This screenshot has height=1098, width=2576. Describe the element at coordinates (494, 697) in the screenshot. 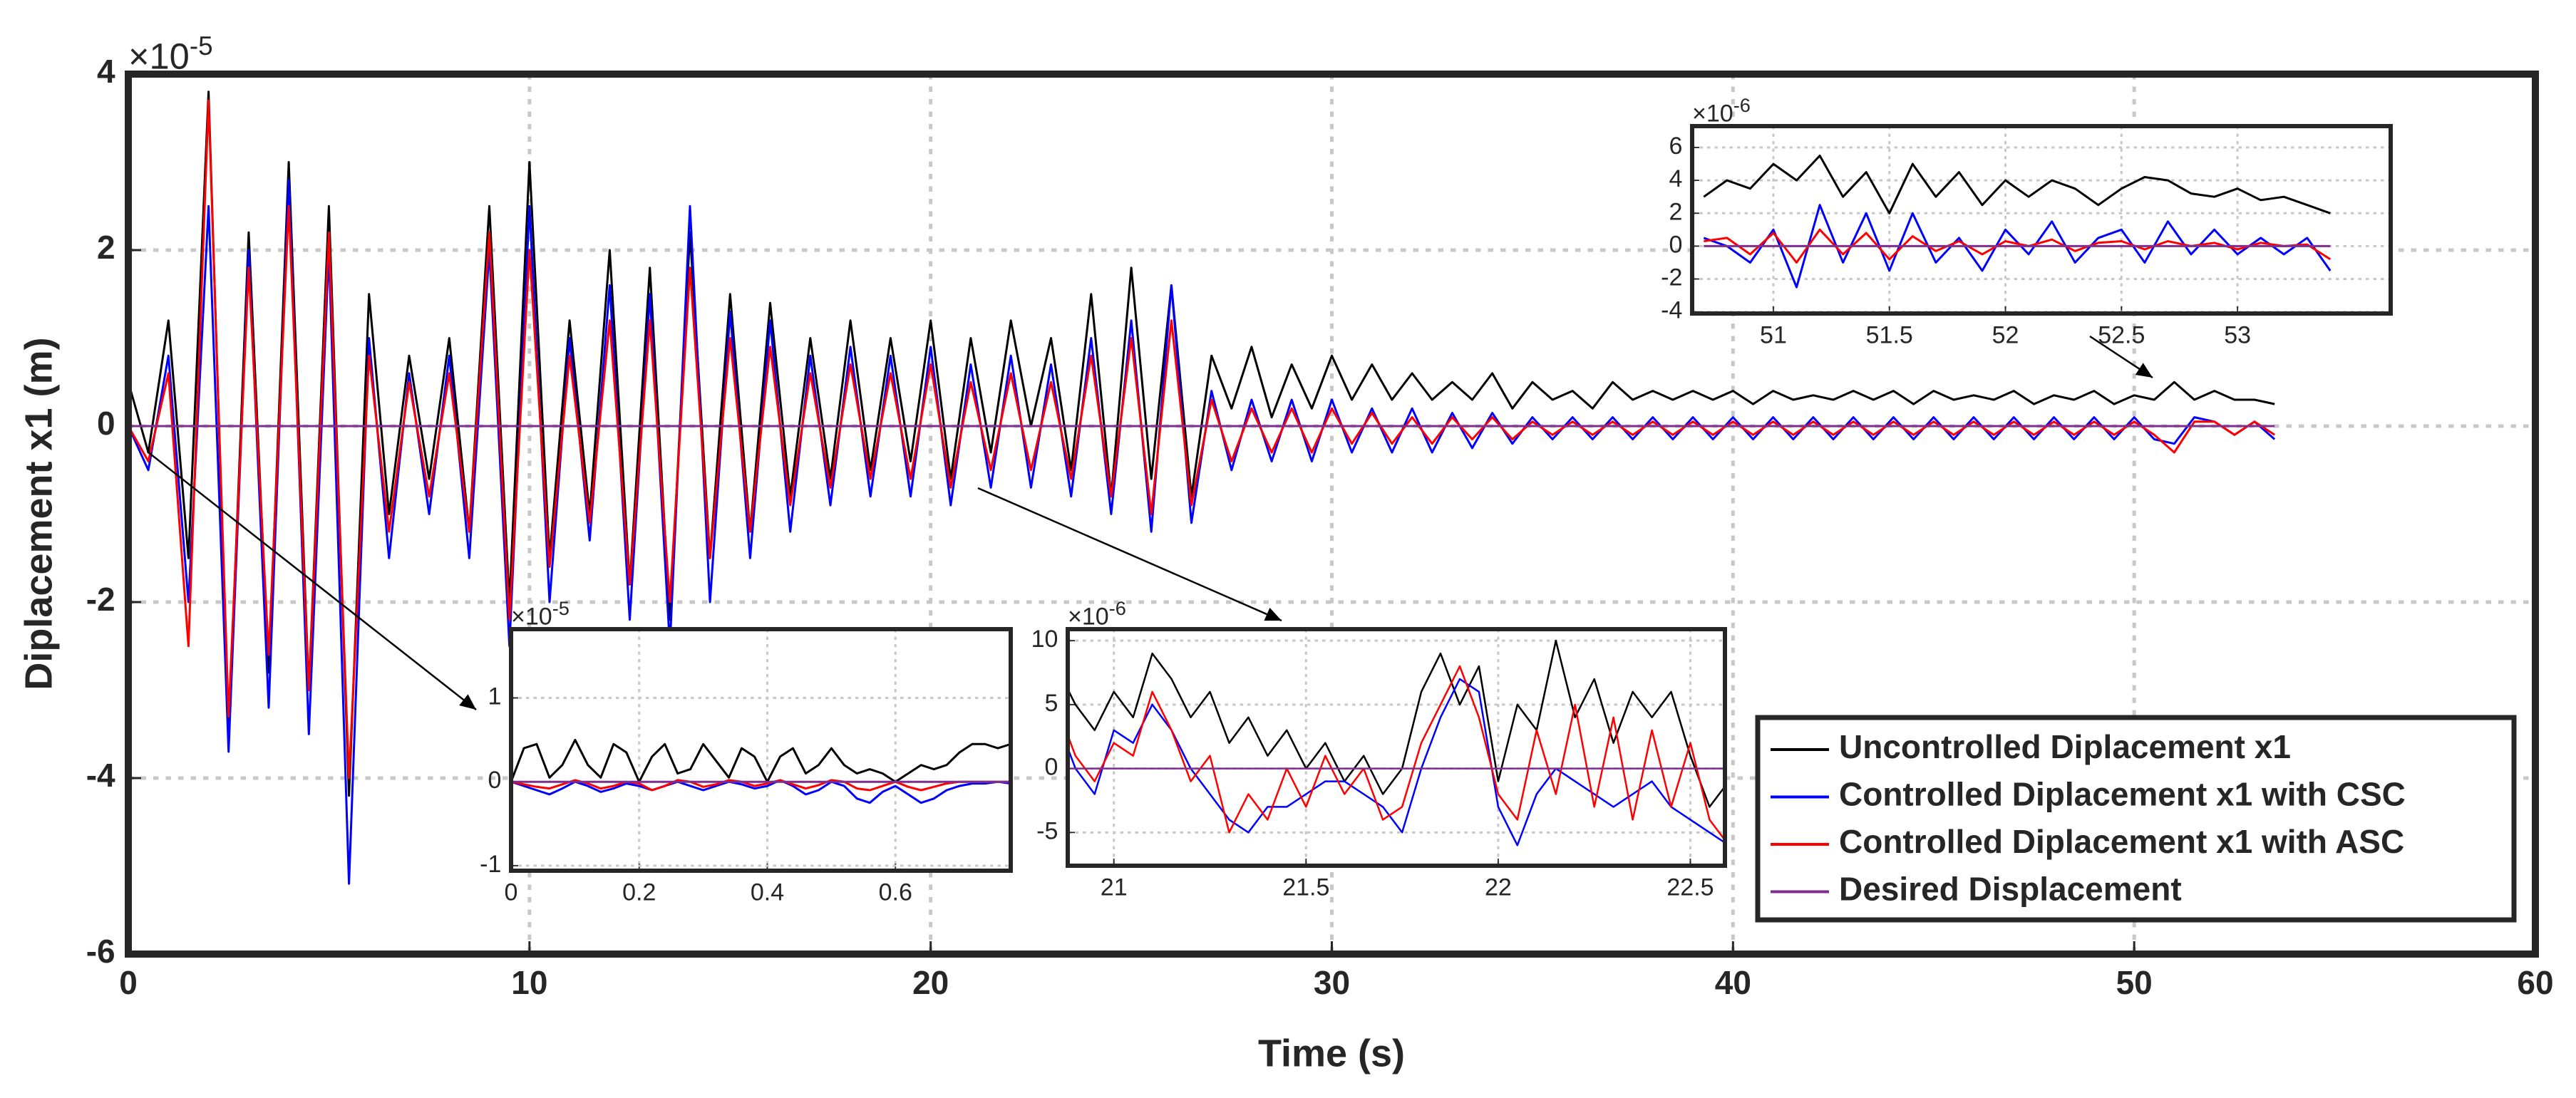

I see `y-tick-label: 1` at that location.